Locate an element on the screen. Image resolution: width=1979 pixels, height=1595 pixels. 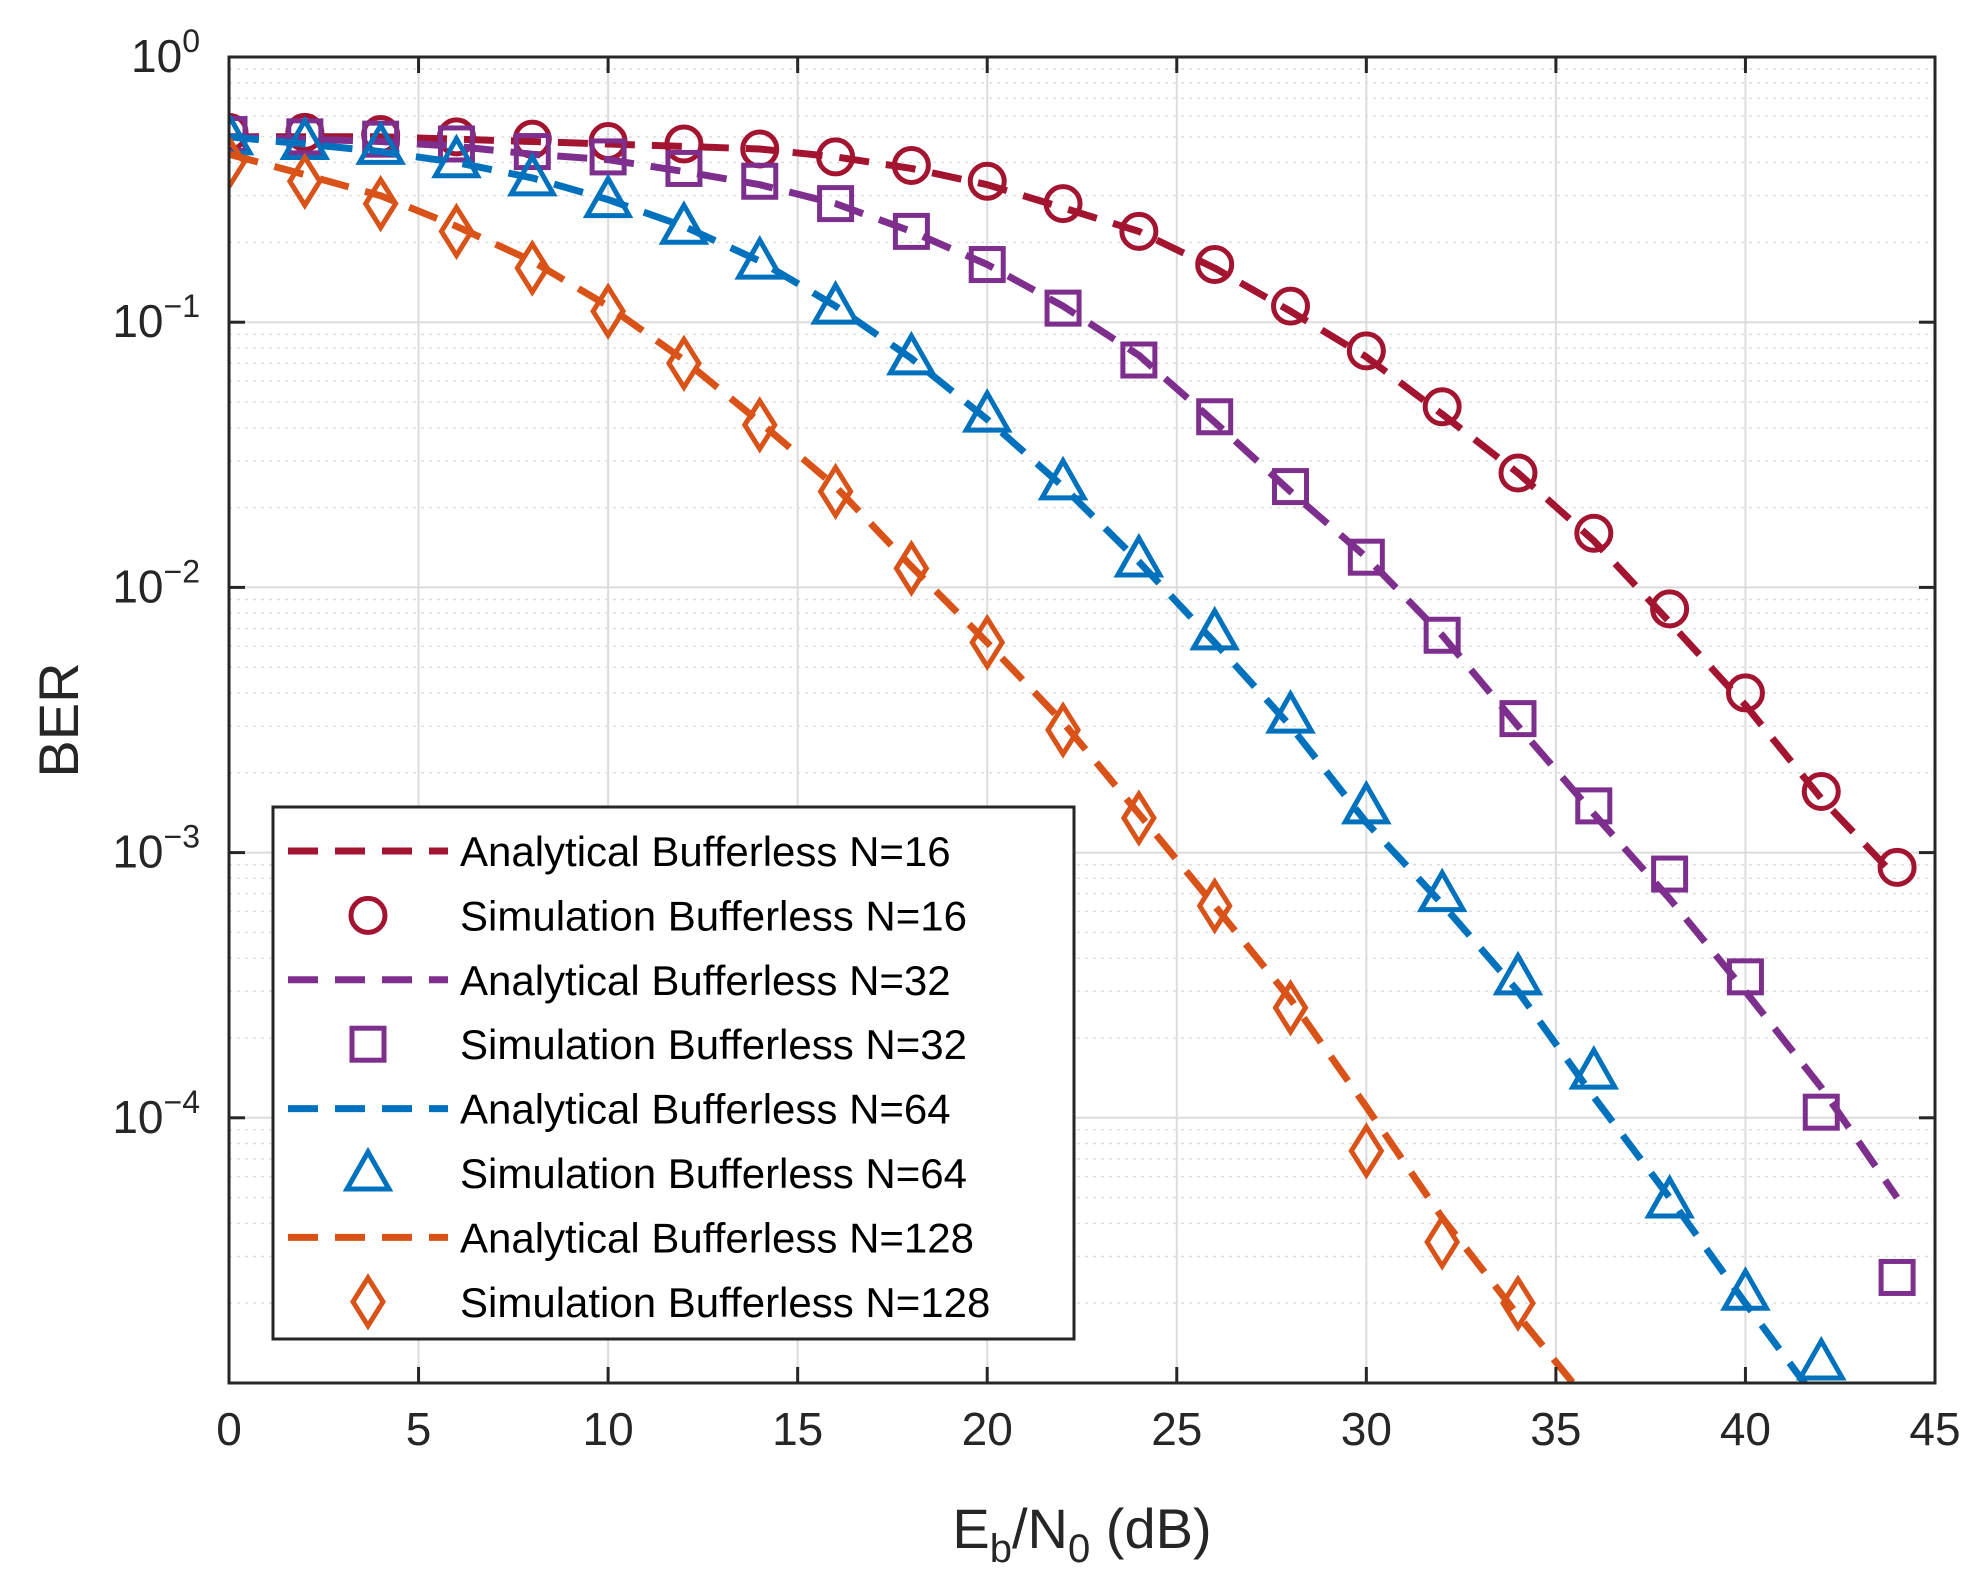
x-label-sub-0: 0 is located at coordinates (1079, 1549).